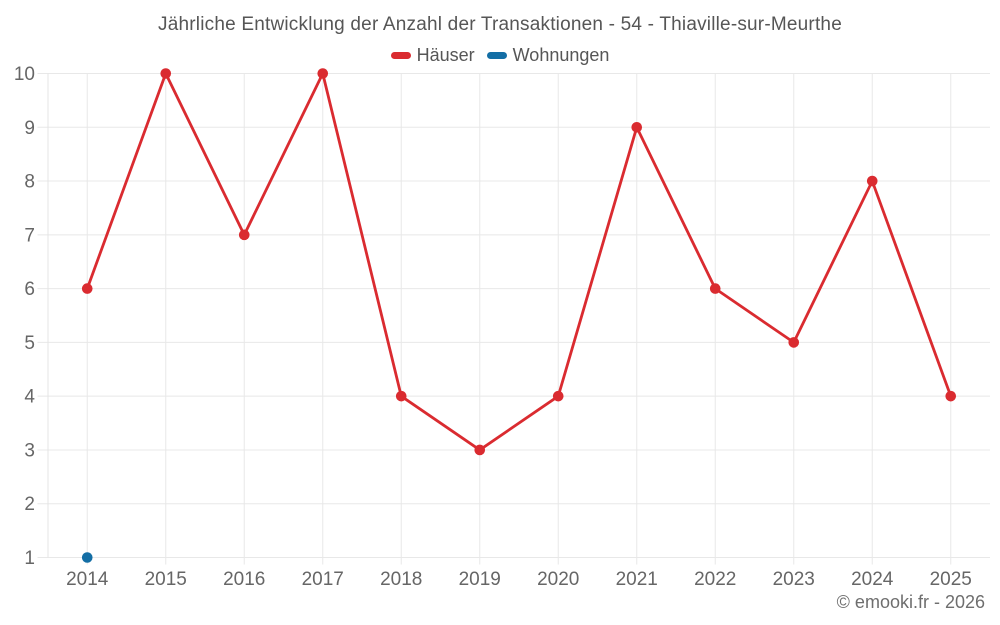  What do you see at coordinates (445, 55) in the screenshot?
I see `legend-label-h-user: Häuser` at bounding box center [445, 55].